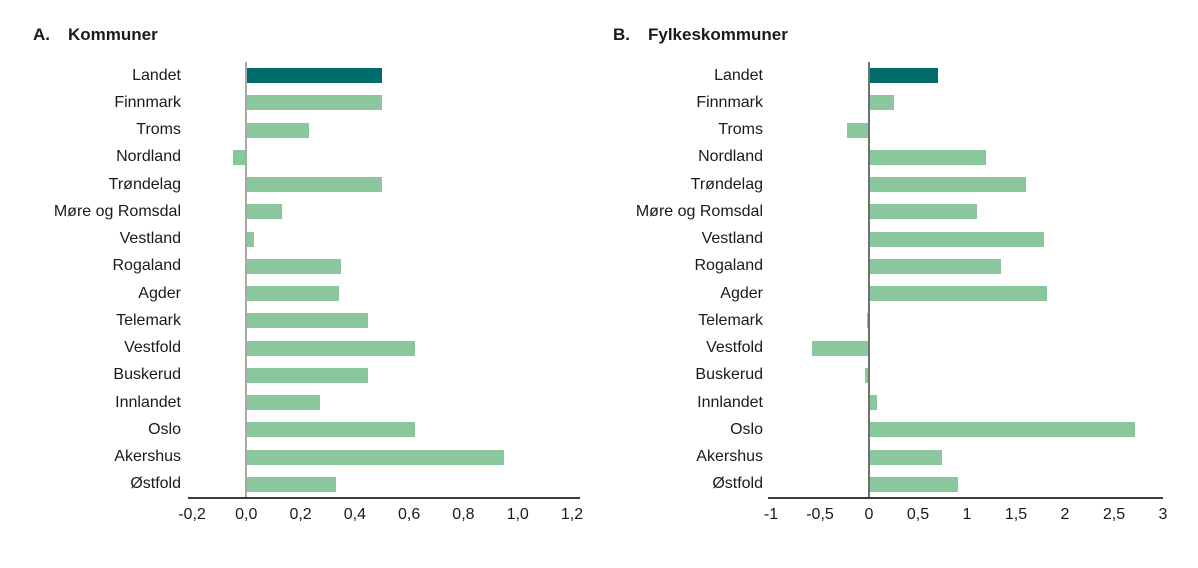 This screenshot has height=568, width=1198. Describe the element at coordinates (192, 514) in the screenshot. I see `x-tick-label: -0,2` at that location.